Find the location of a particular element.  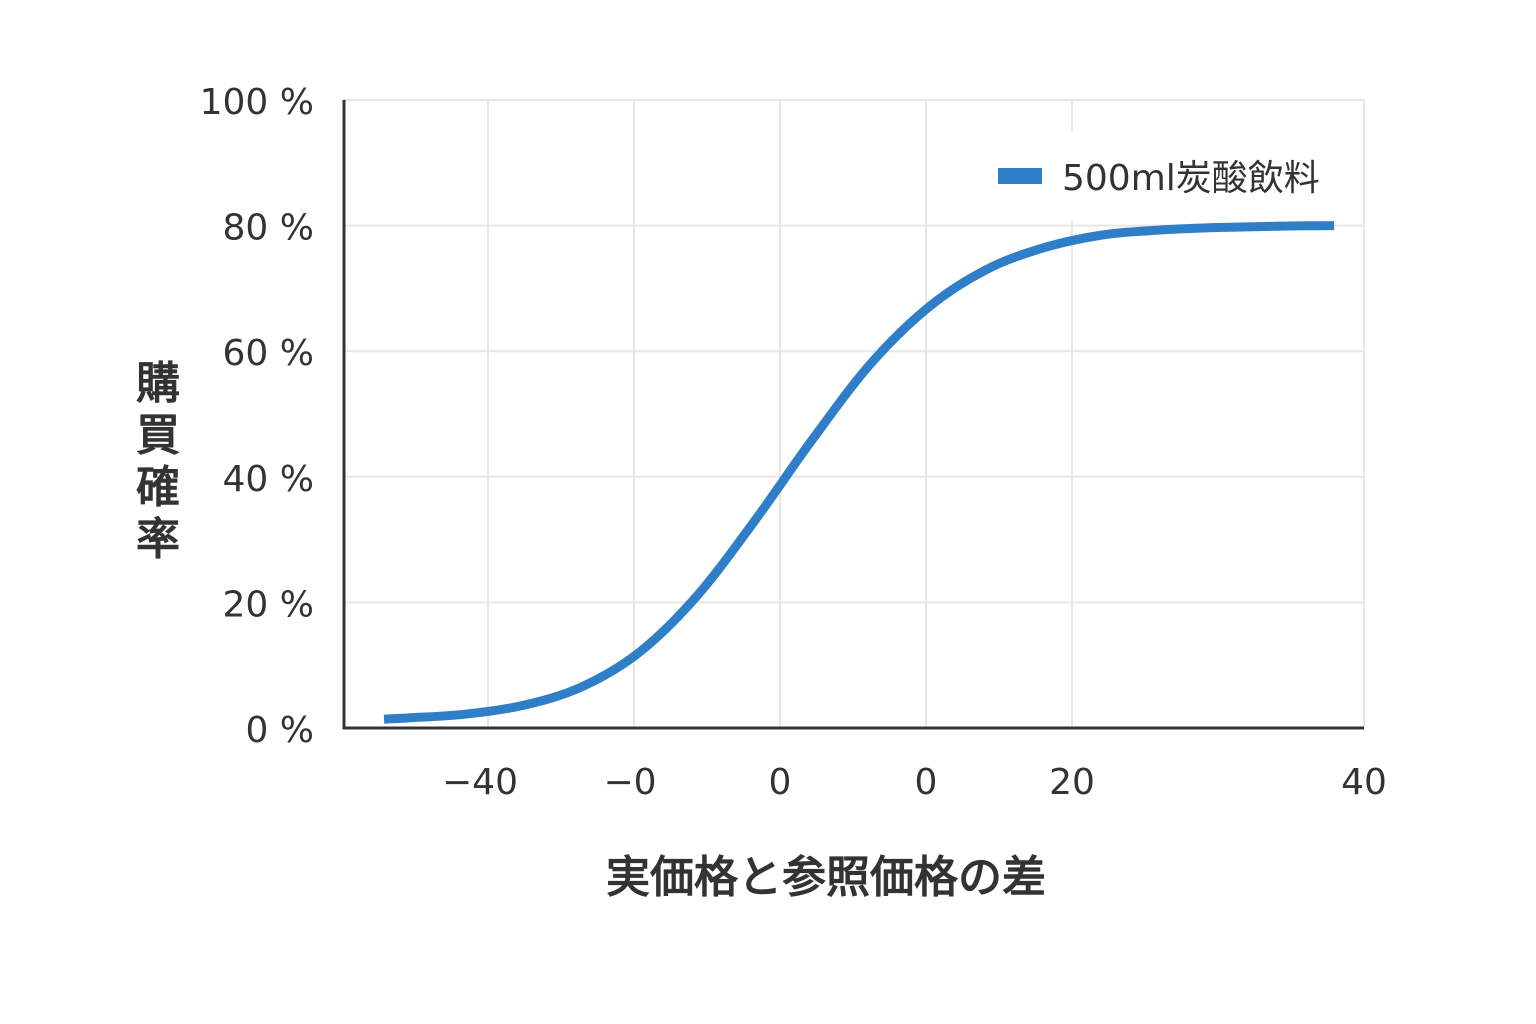

x-tick-label: −0 is located at coordinates (629, 782).